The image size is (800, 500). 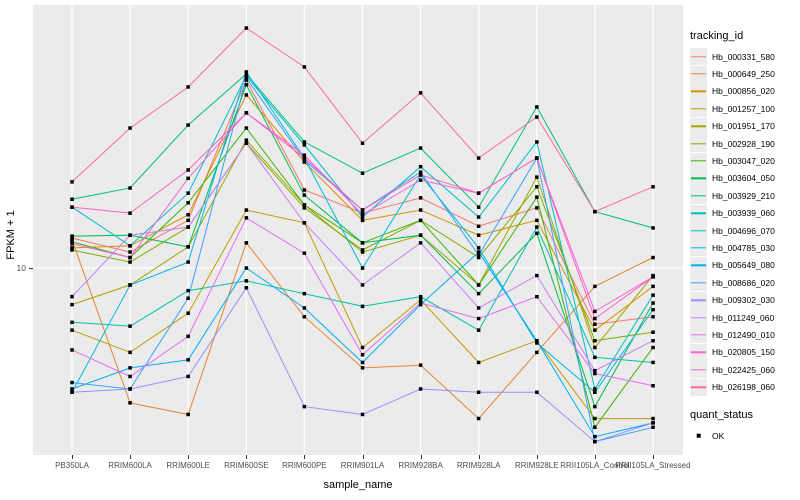 I want to click on legend-entry-label: Hb_000331_580, so click(x=743, y=56).